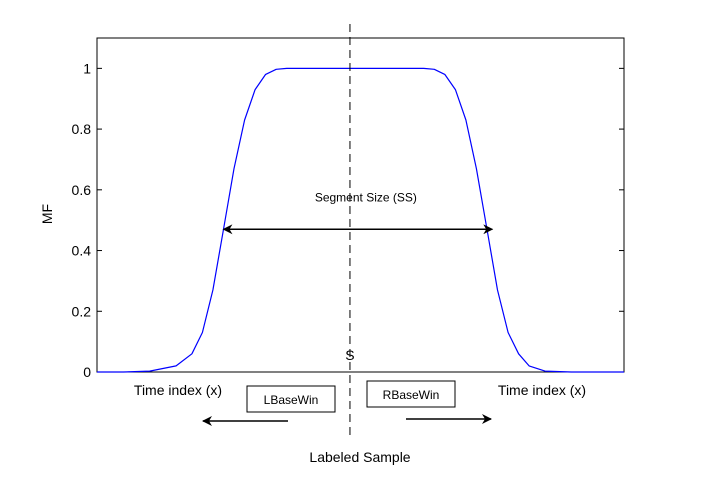  Describe the element at coordinates (82, 190) in the screenshot. I see `y-tick-label: 0.6` at that location.